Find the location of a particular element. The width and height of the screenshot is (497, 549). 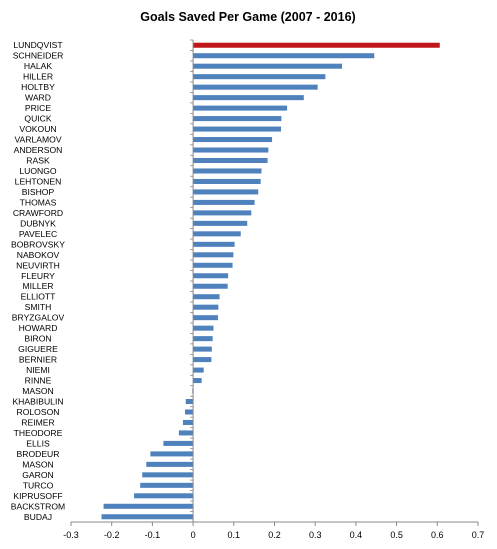

category-label-niemi-31: NIEMI is located at coordinates (38, 370).